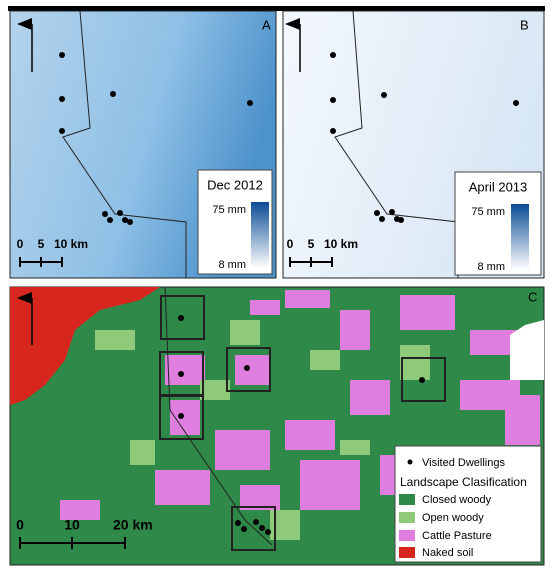 This screenshot has height=571, width=550. I want to click on legend: April 2013 75 mm 8 mm, so click(498, 223).